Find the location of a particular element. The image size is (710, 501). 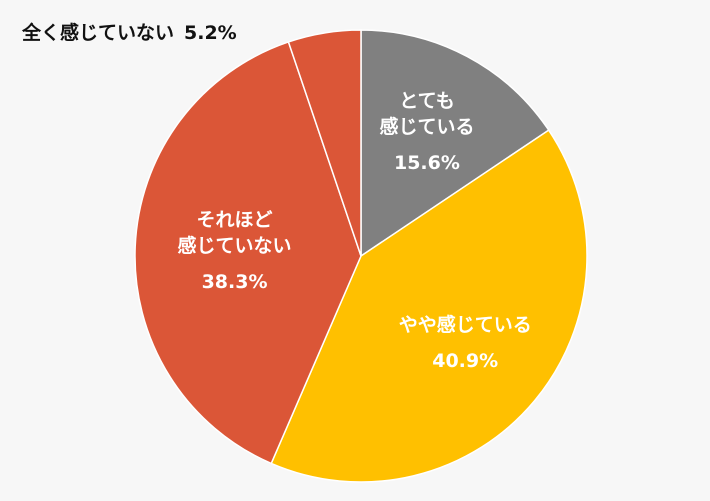

category-label: 全く感じていない is located at coordinates (98, 33).